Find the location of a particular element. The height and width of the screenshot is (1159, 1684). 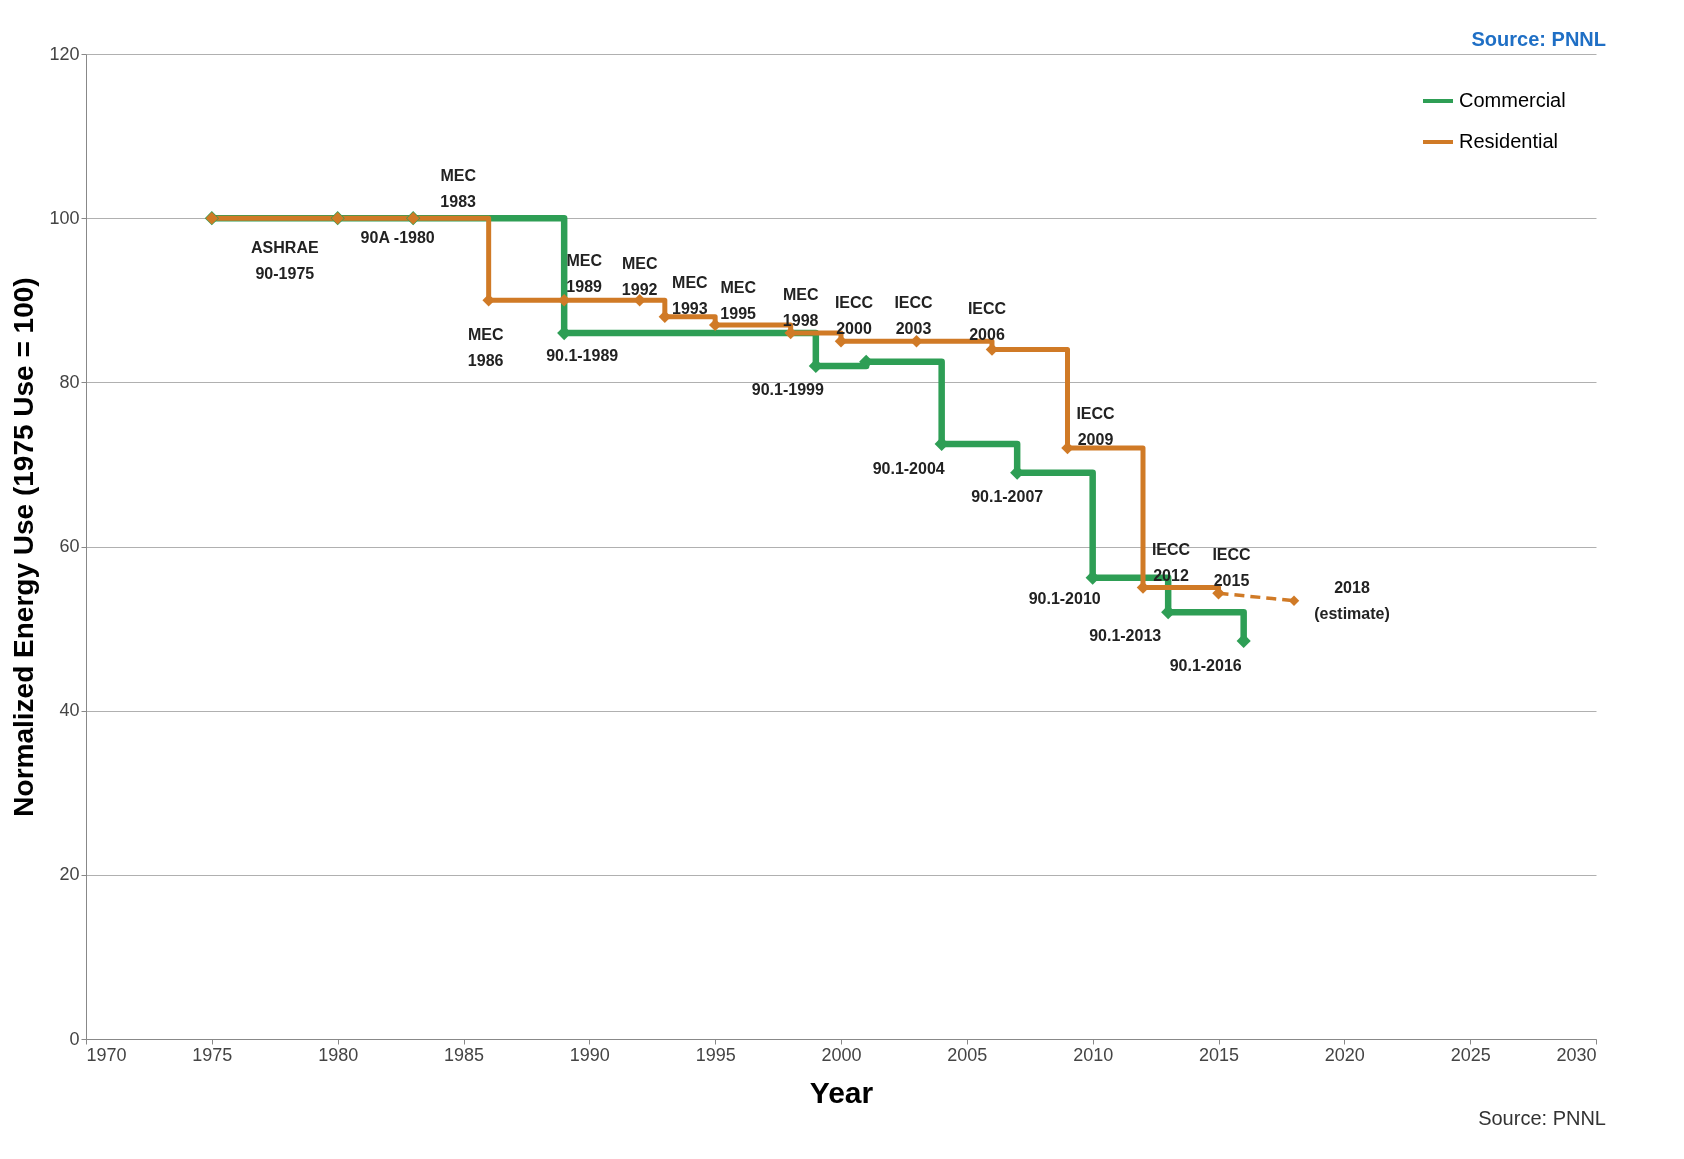

annotation: MEC 1989 is located at coordinates (584, 274).